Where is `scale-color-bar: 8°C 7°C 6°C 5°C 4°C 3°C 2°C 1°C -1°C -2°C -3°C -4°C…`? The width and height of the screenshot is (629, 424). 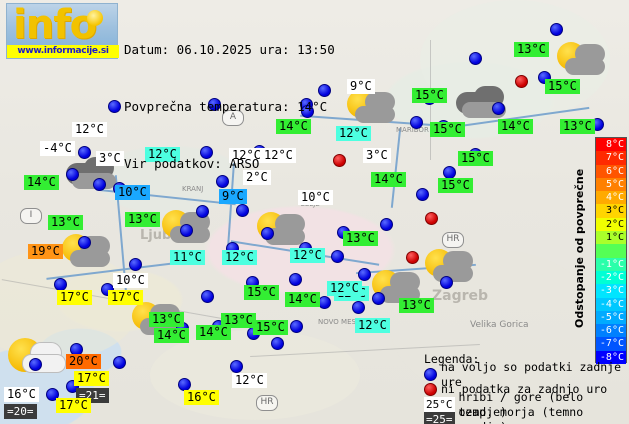 scale-color-bar: 8°C 7°C 6°C 5°C 4°C 3°C 2°C 1°C -1°C -2°C -3°C -4°C… is located at coordinates (611, 251).